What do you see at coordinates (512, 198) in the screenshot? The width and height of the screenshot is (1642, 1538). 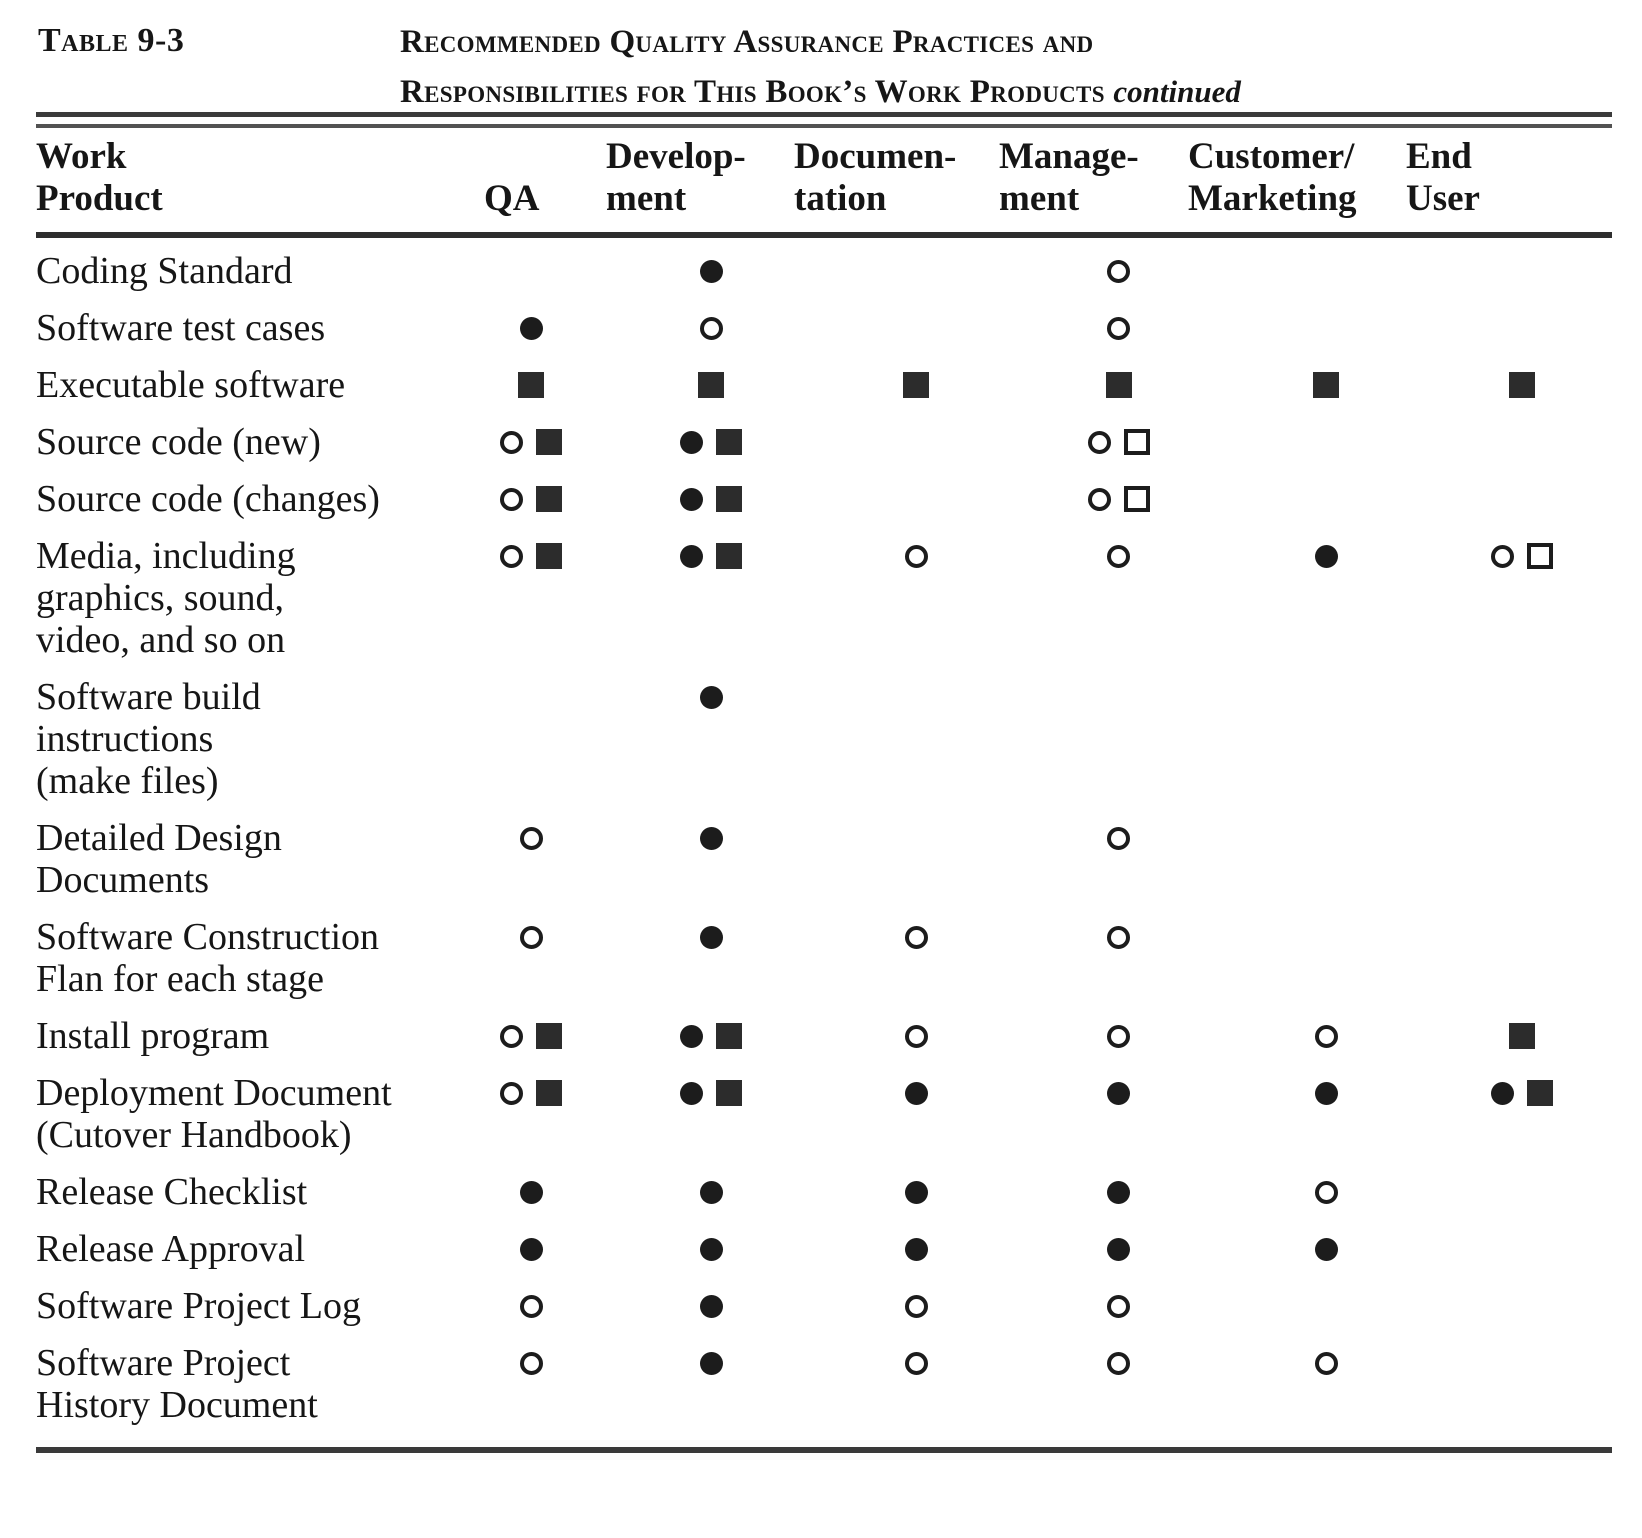 I see `column-header: QA` at bounding box center [512, 198].